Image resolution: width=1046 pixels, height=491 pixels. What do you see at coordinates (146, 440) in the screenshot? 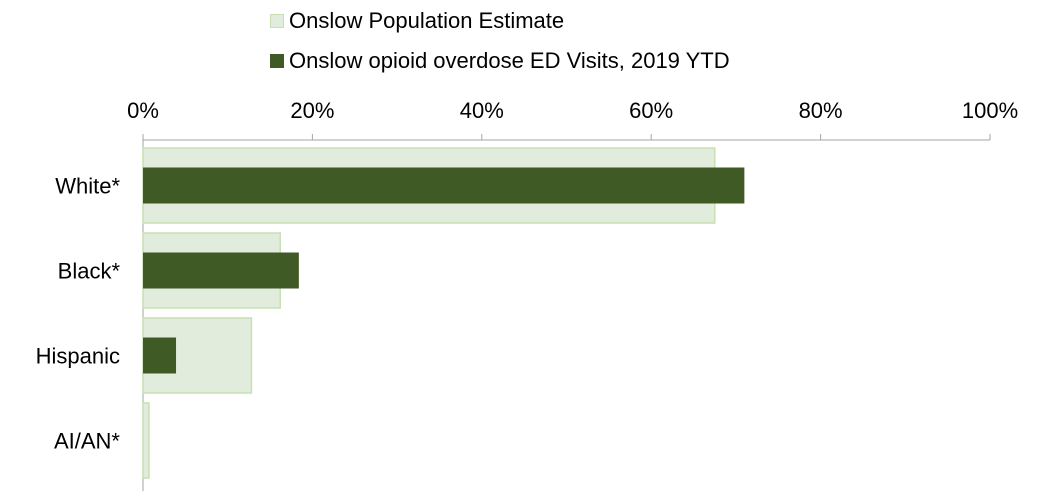
I see `population-bar` at bounding box center [146, 440].